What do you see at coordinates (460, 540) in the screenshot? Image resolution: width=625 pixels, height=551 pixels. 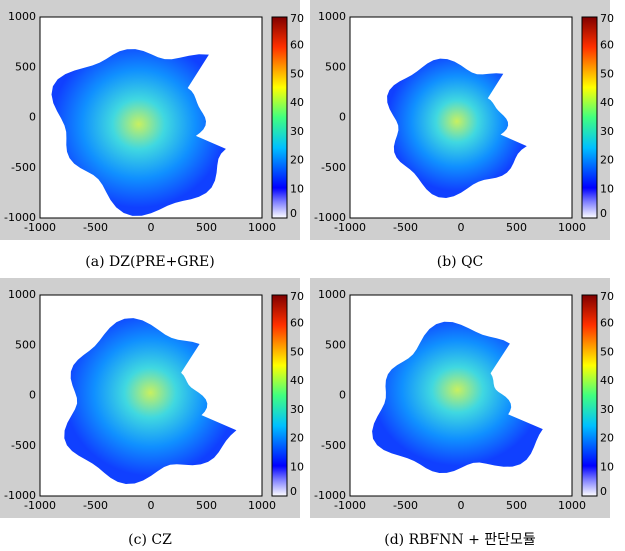 I see `caption: (d) RBFNN + 판단모듈` at bounding box center [460, 540].